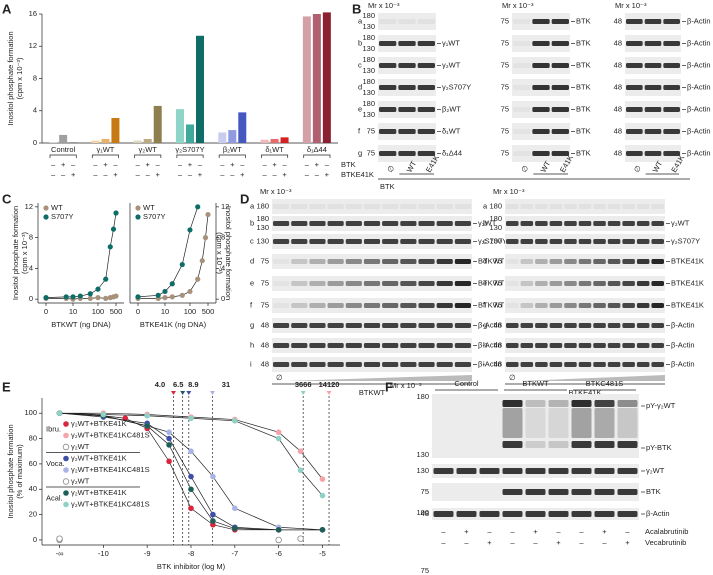  What do you see at coordinates (99, 492) in the screenshot?
I see `legend-label: γ₂WT+BTKE41K` at bounding box center [99, 492].